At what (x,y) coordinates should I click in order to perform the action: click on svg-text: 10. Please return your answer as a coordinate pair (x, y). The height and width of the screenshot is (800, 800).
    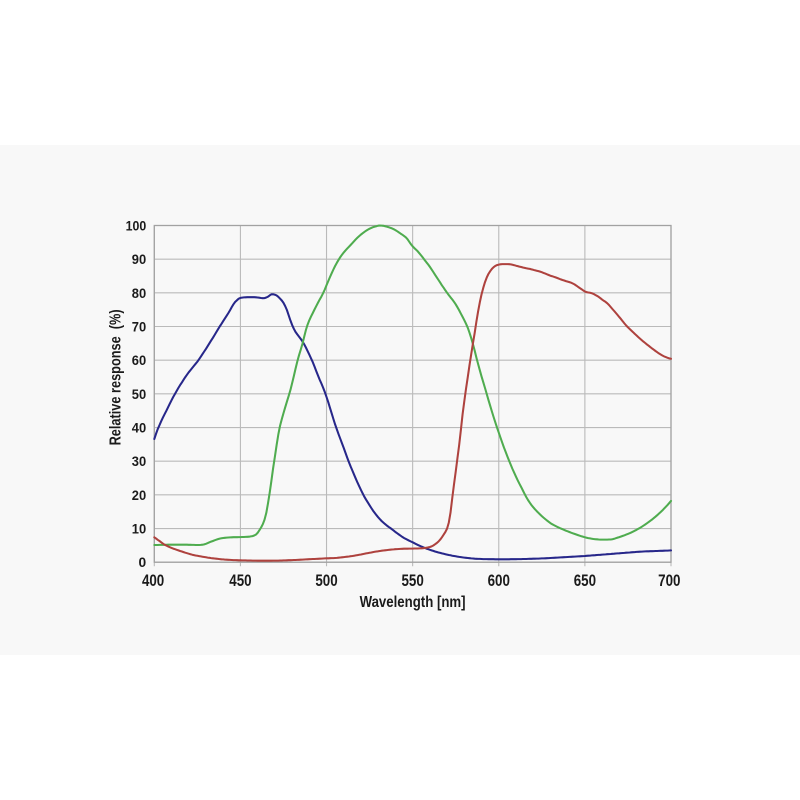
    Looking at the image, I should click on (139, 529).